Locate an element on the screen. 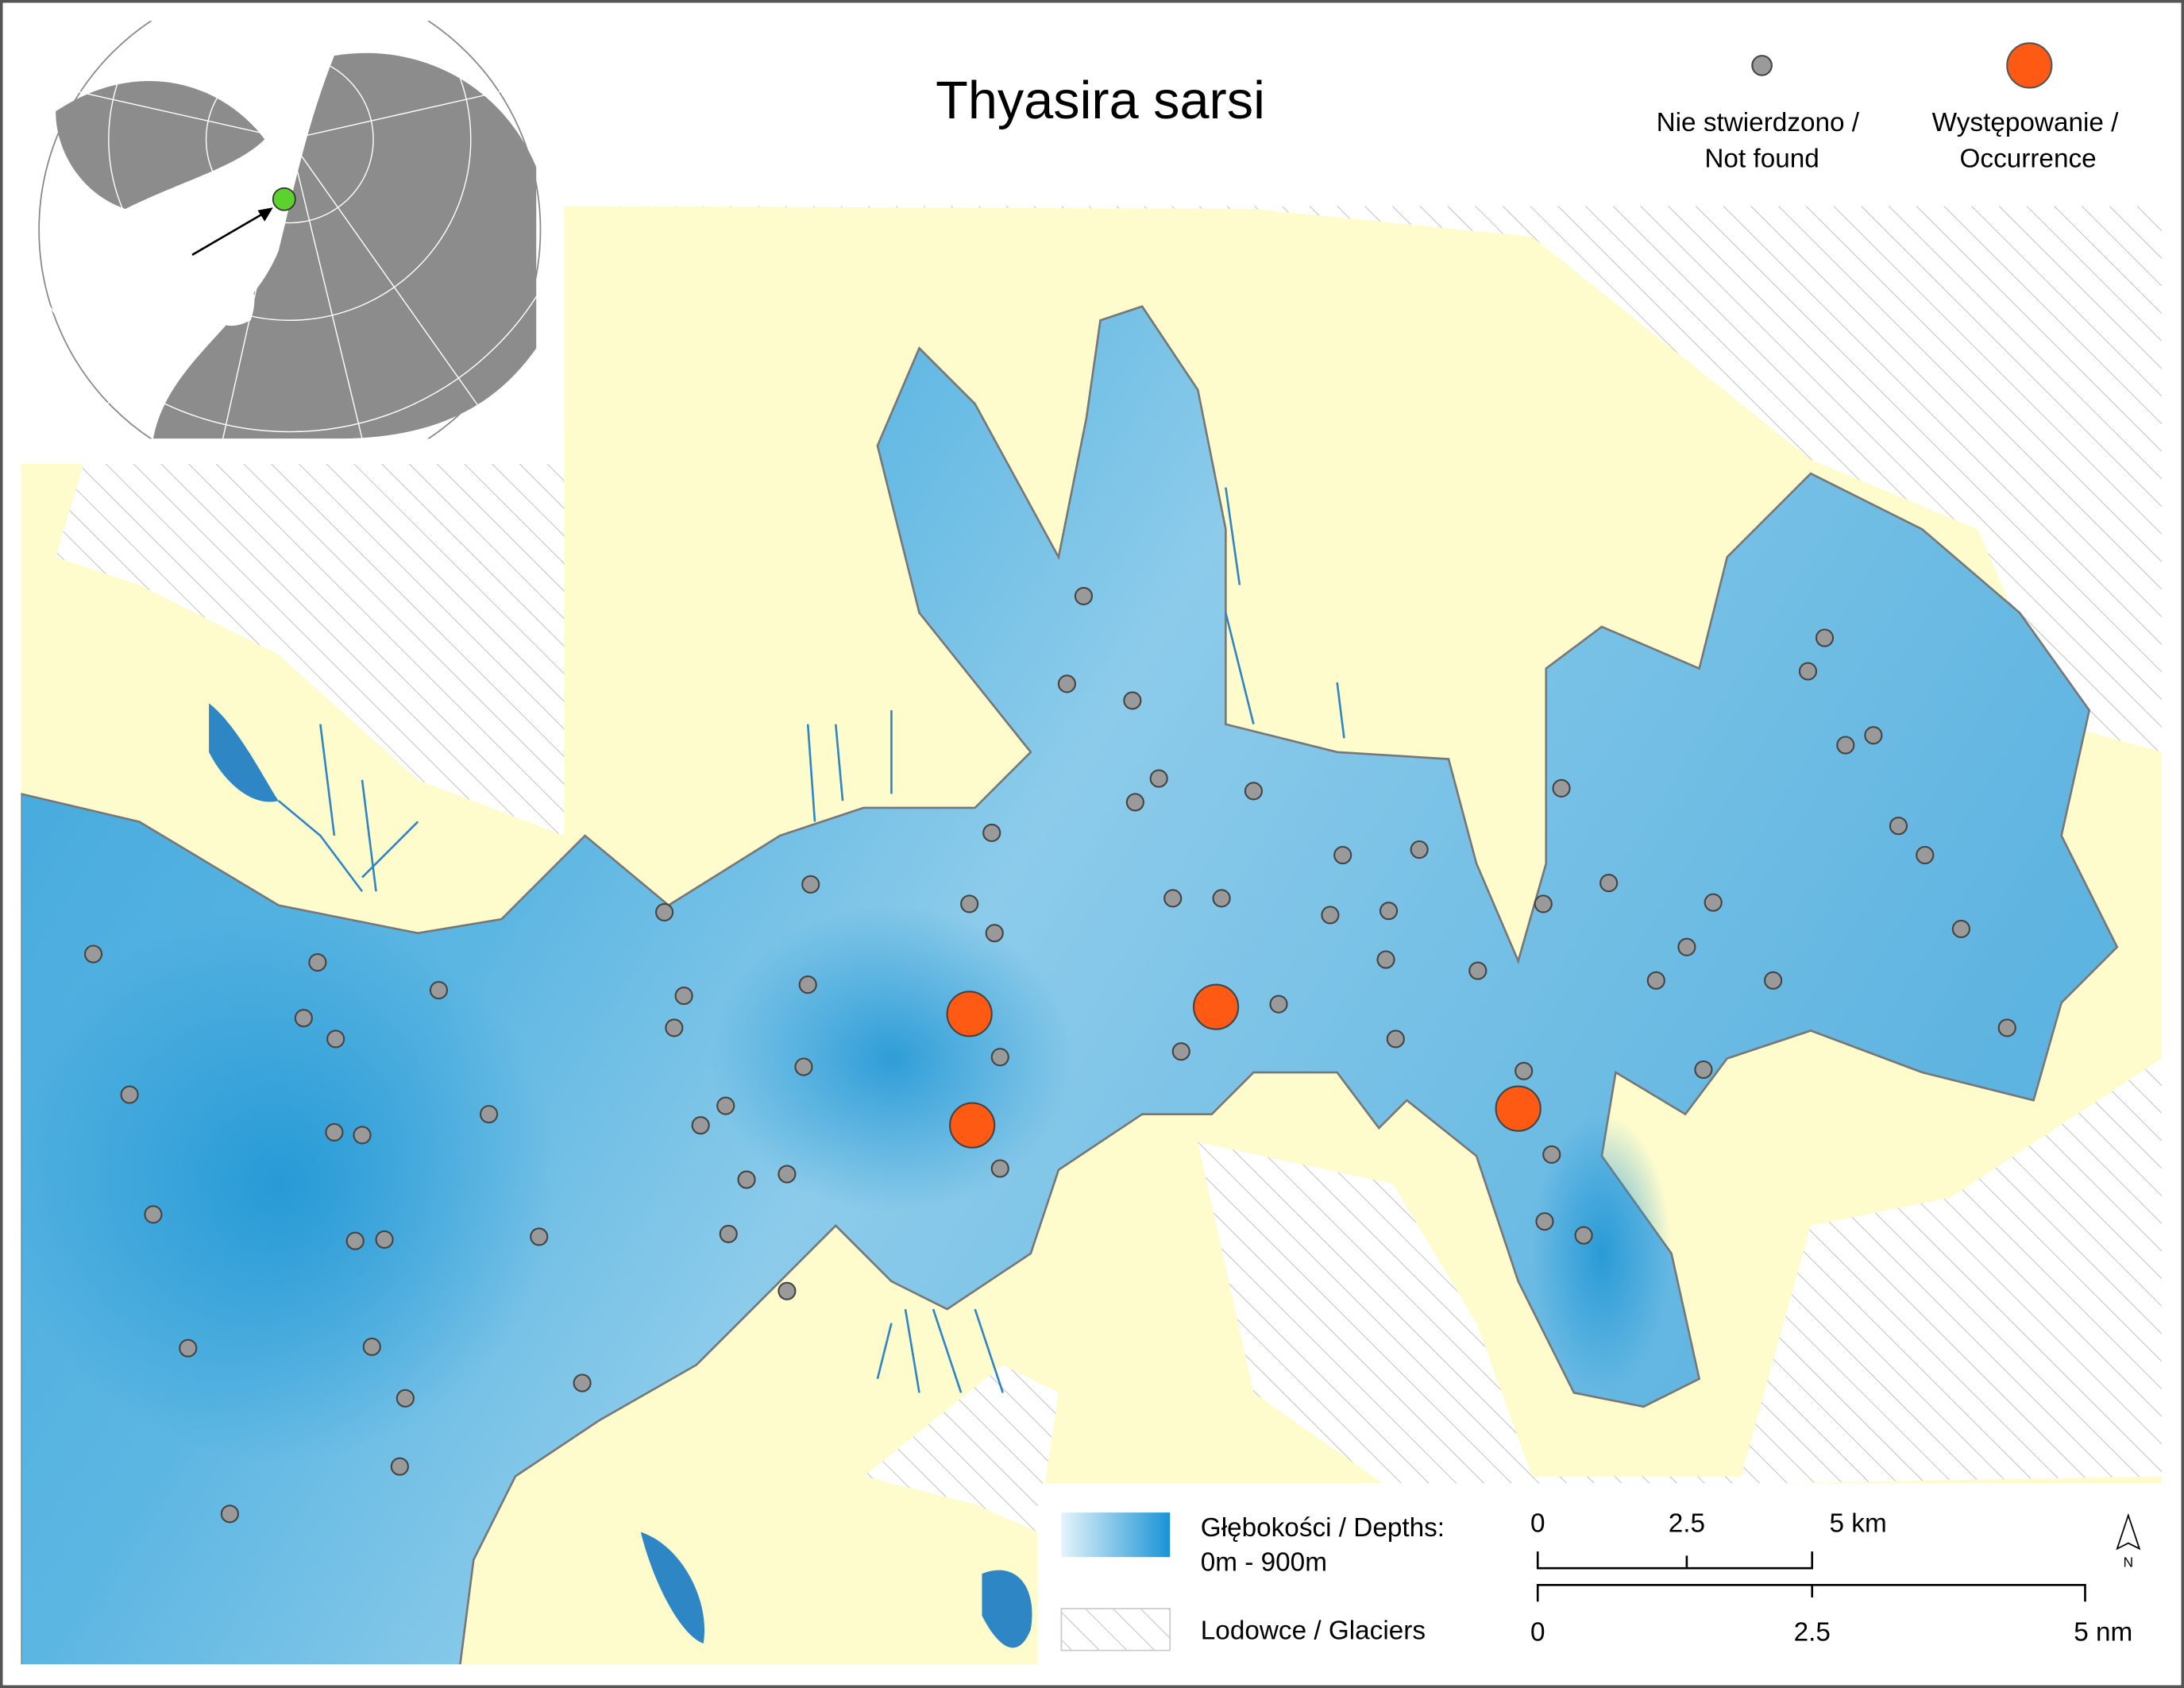 The width and height of the screenshot is (2184, 1688). arrowhead is located at coordinates (265, 214).